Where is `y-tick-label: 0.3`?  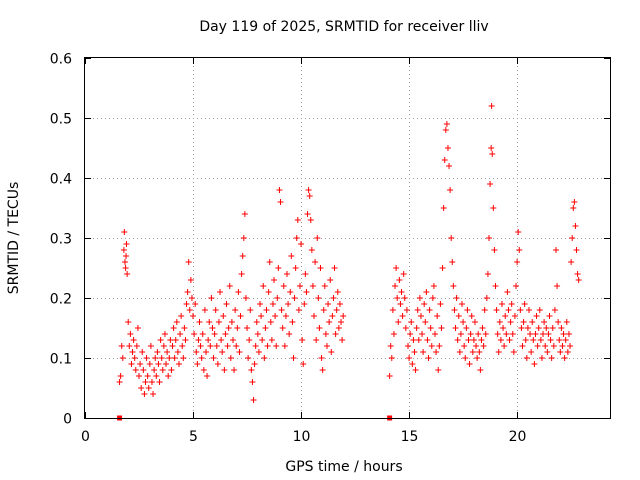
y-tick-label: 0.3 is located at coordinates (61, 240).